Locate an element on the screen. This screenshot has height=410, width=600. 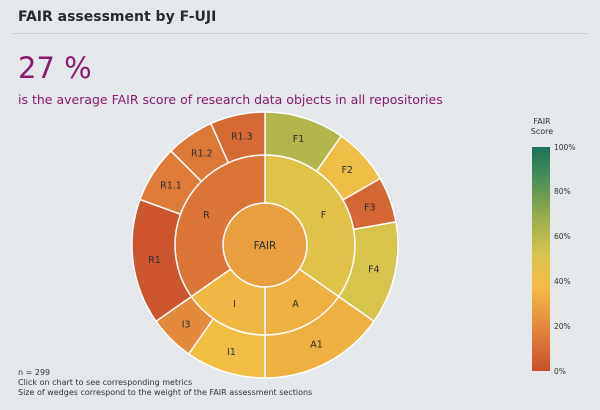
outer-label-f4: F4 is located at coordinates (374, 270).